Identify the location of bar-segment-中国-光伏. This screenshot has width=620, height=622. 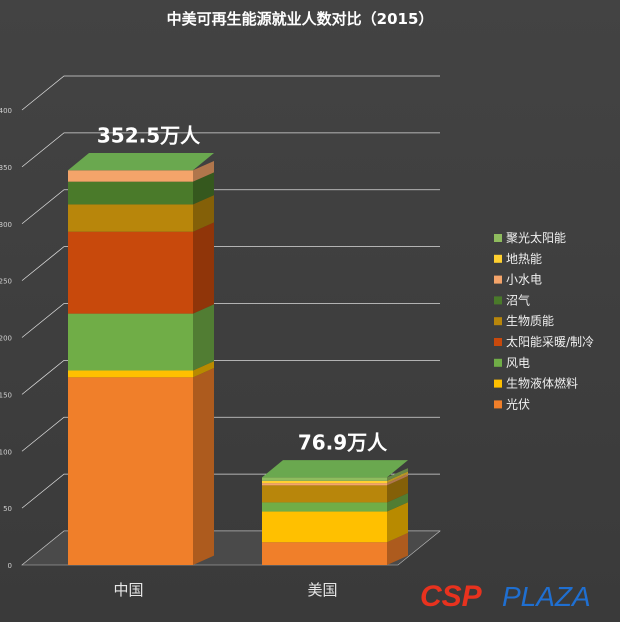
(130, 471).